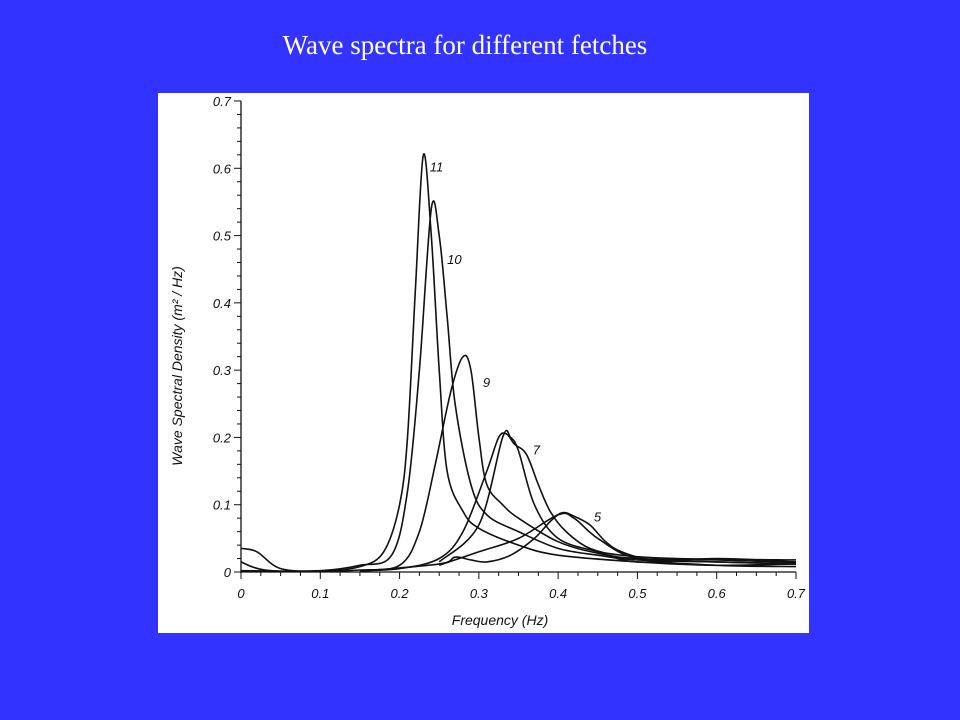  Describe the element at coordinates (437, 167) in the screenshot. I see `curve-label-11: 11` at that location.